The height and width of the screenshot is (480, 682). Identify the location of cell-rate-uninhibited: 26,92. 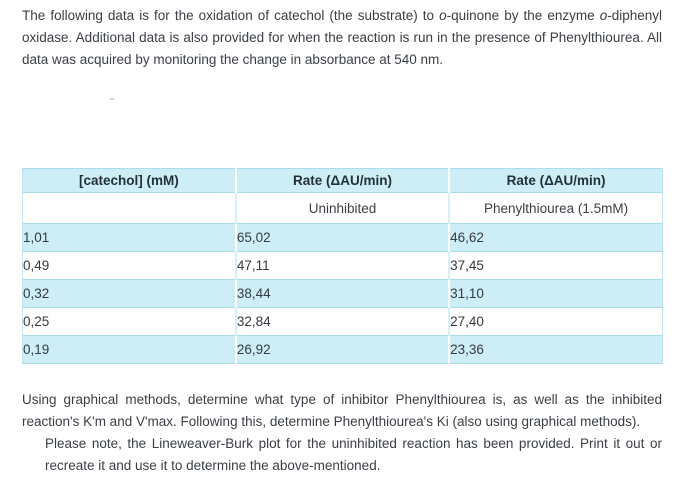
(342, 349).